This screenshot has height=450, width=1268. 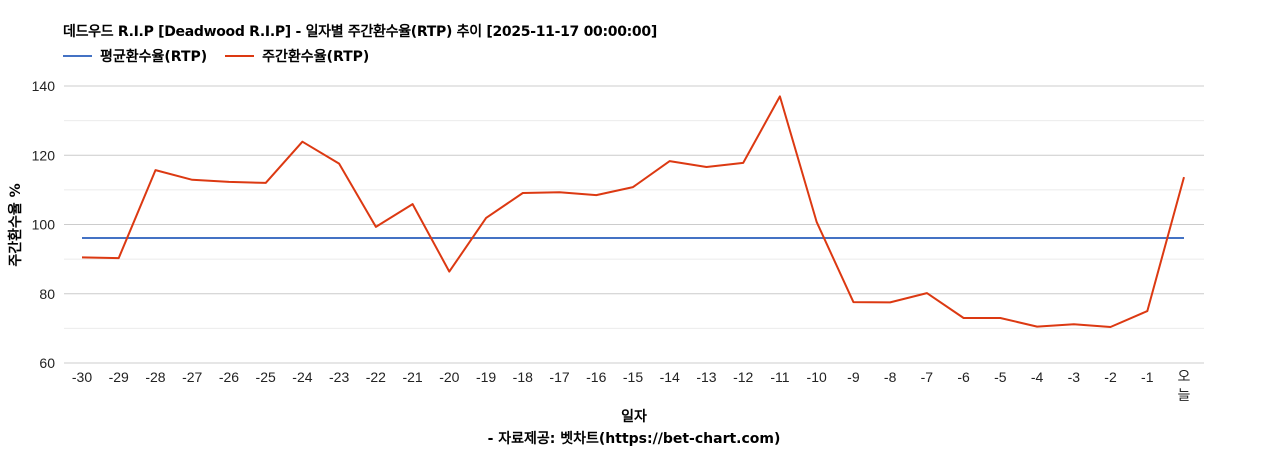 I want to click on y-tick-label: 60, so click(x=47, y=363).